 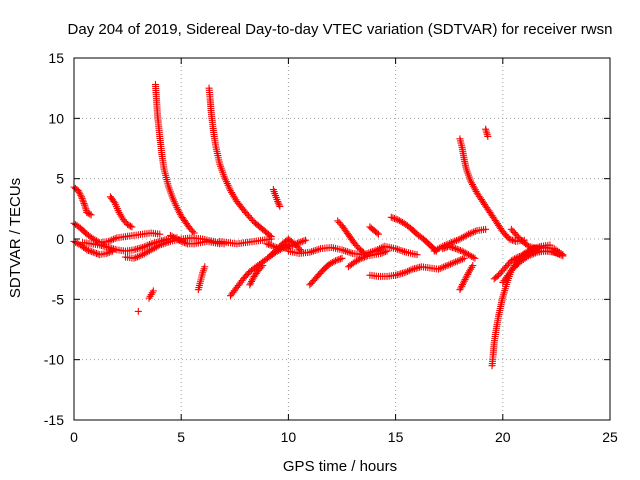 I want to click on x-tick-label: 10, so click(x=289, y=437).